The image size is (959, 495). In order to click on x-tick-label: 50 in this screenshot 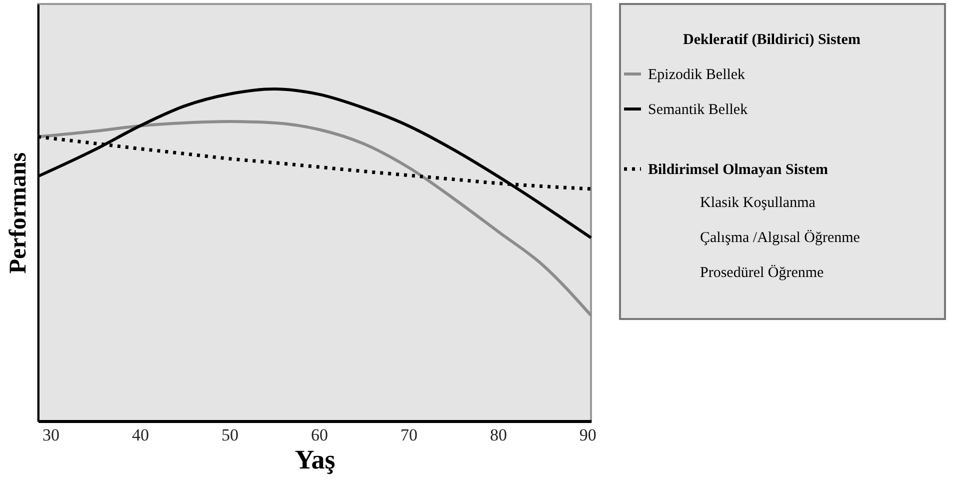, I will do `click(229, 435)`.